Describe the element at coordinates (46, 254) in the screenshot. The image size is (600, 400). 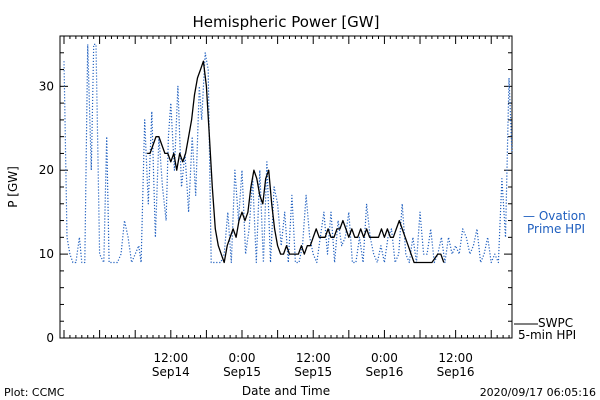
I see `y-tick-label: 10` at that location.